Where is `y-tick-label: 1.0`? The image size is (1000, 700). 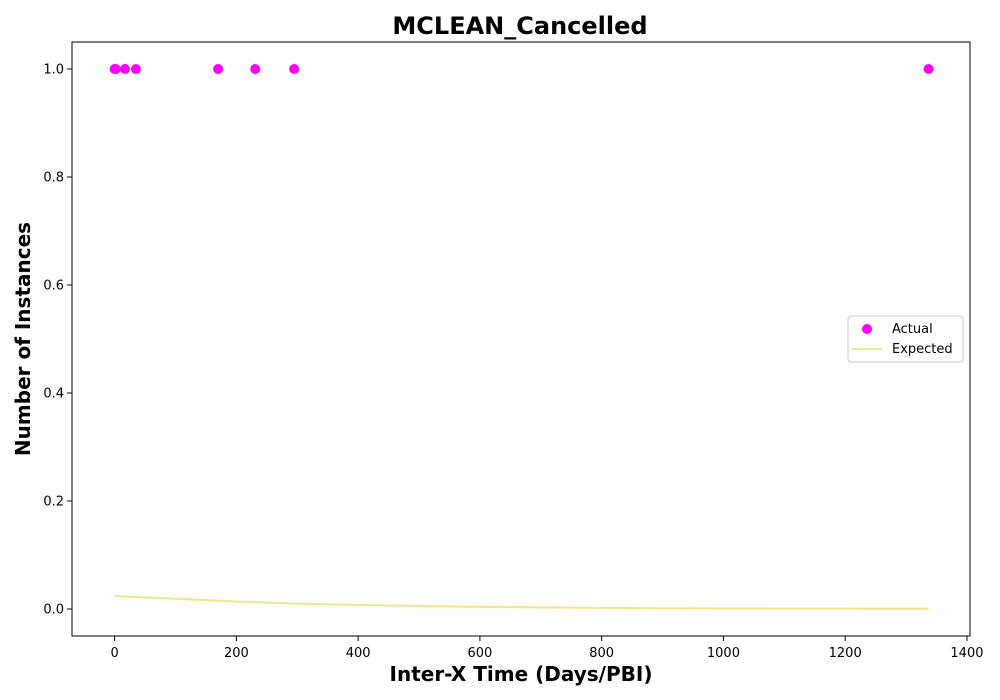
y-tick-label: 1.0 is located at coordinates (53, 70).